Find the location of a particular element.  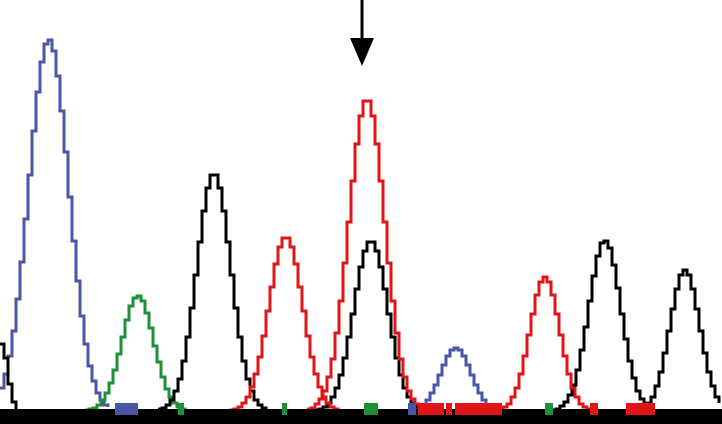

annotation-layer is located at coordinates (362, 33).